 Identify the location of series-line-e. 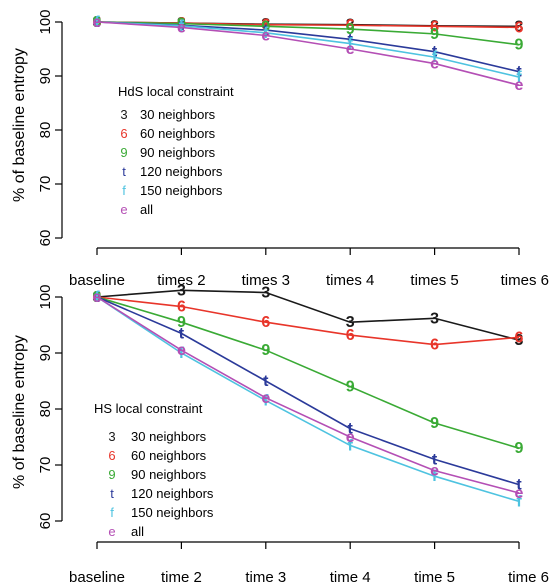
(308, 53).